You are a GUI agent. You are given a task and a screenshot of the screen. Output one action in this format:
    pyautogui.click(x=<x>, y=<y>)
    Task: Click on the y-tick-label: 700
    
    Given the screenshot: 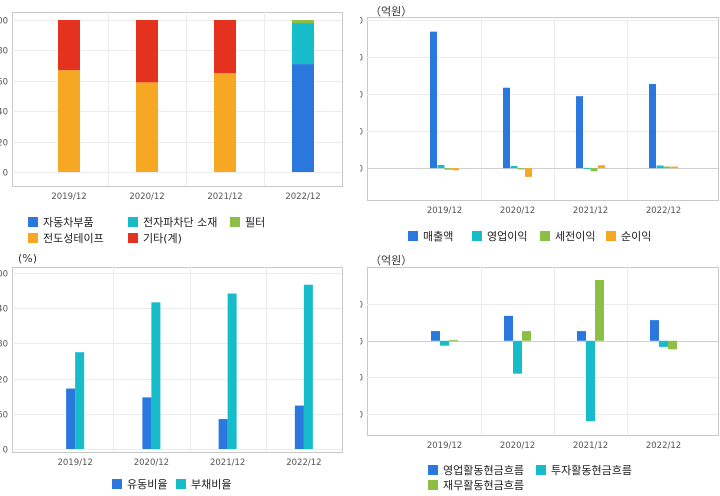 What is the action you would take?
    pyautogui.click(x=361, y=133)
    